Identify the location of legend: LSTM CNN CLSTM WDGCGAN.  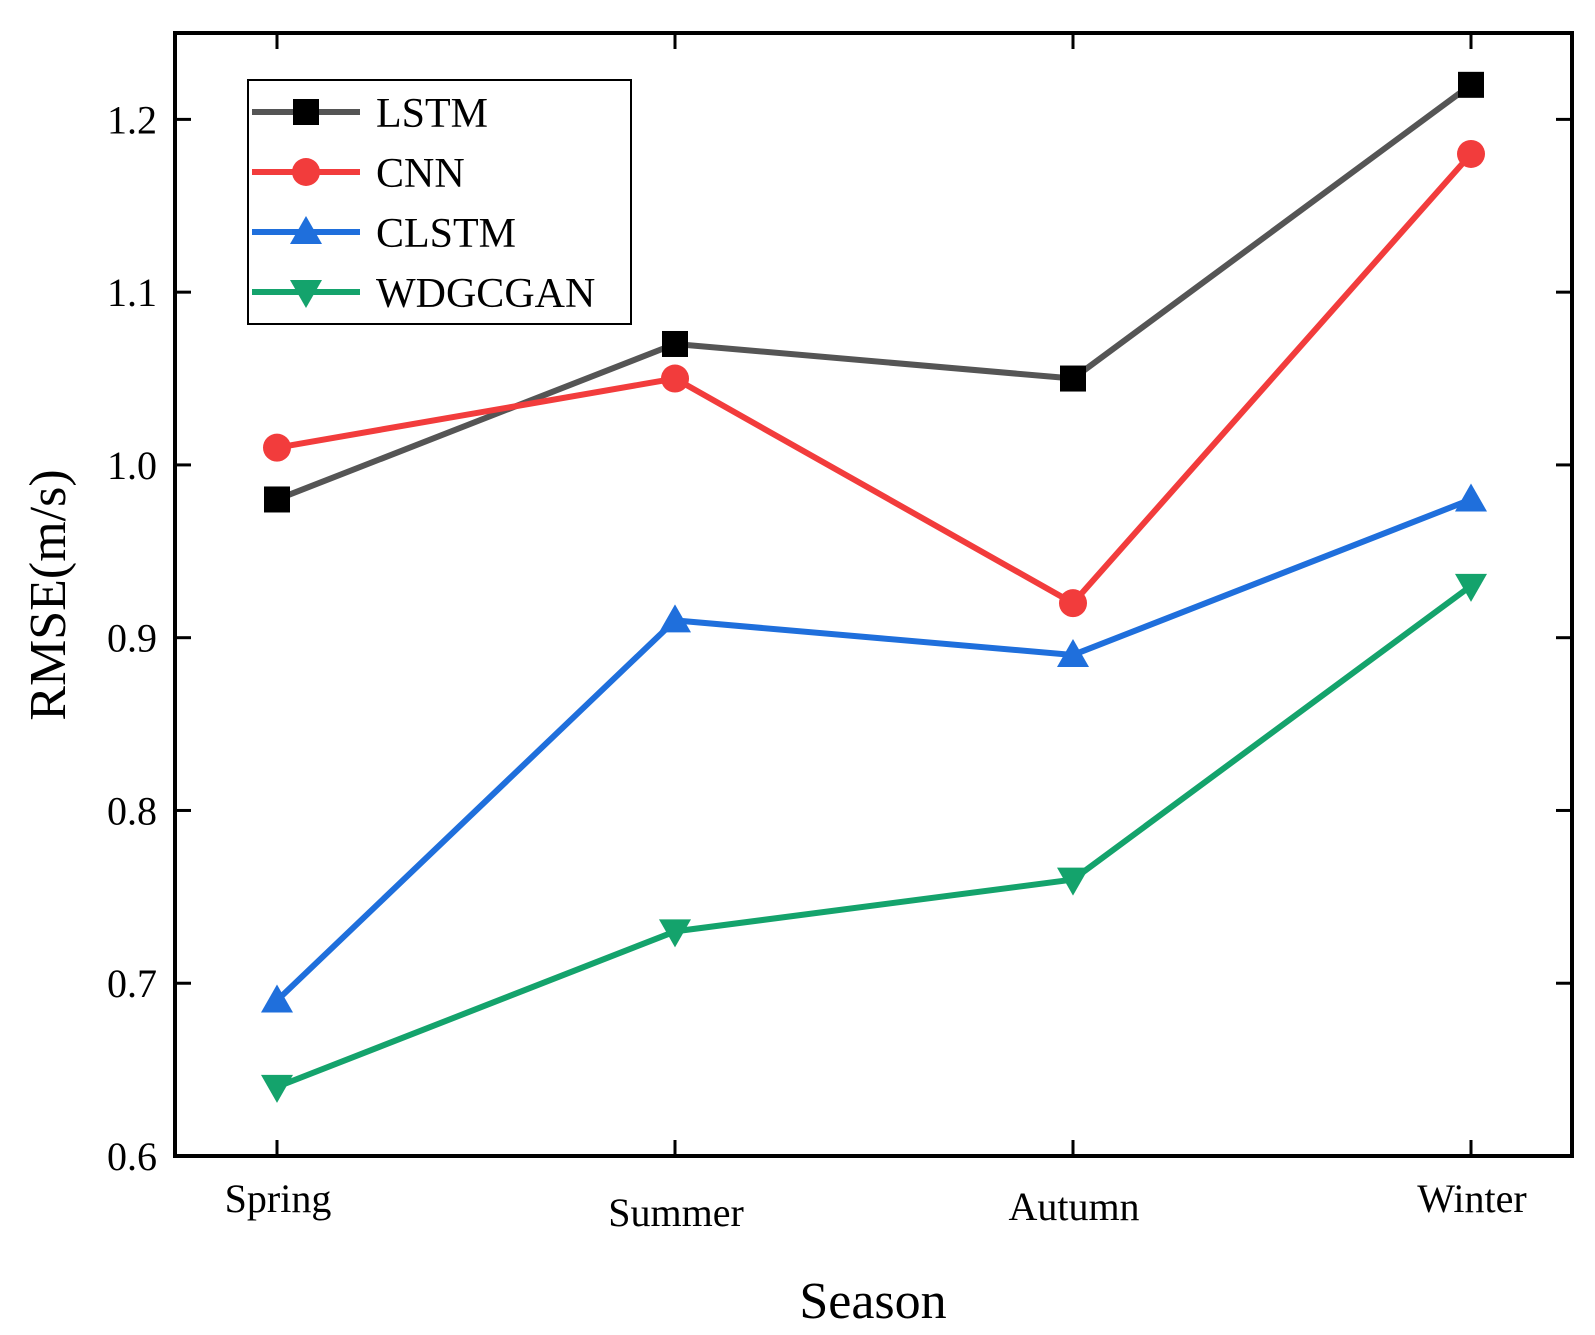
(439, 202).